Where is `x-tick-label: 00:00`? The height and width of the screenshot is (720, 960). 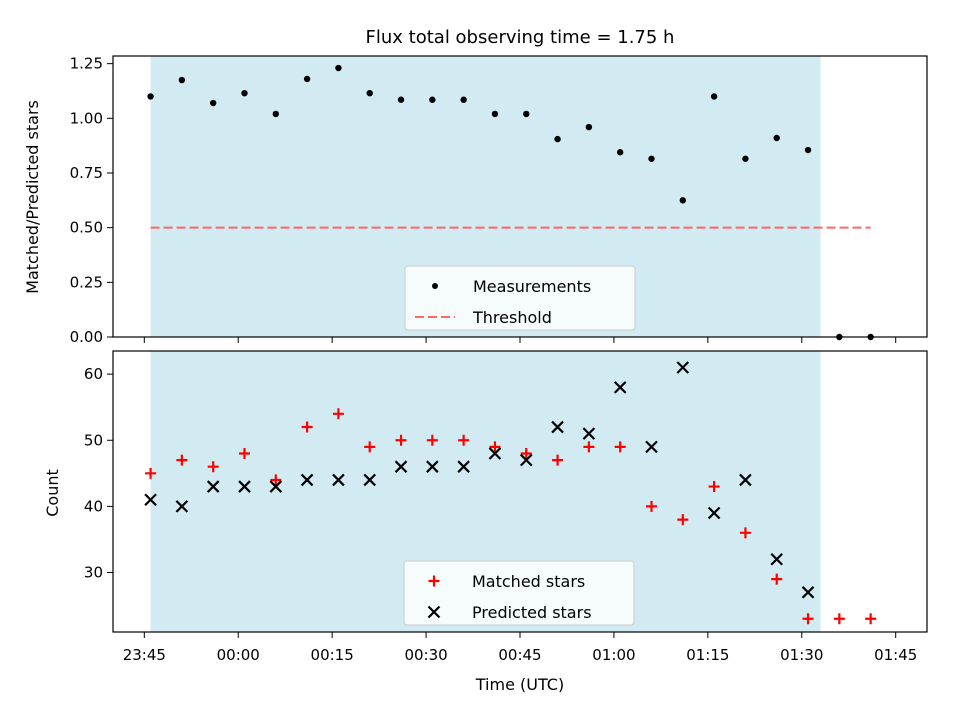 x-tick-label: 00:00 is located at coordinates (238, 655).